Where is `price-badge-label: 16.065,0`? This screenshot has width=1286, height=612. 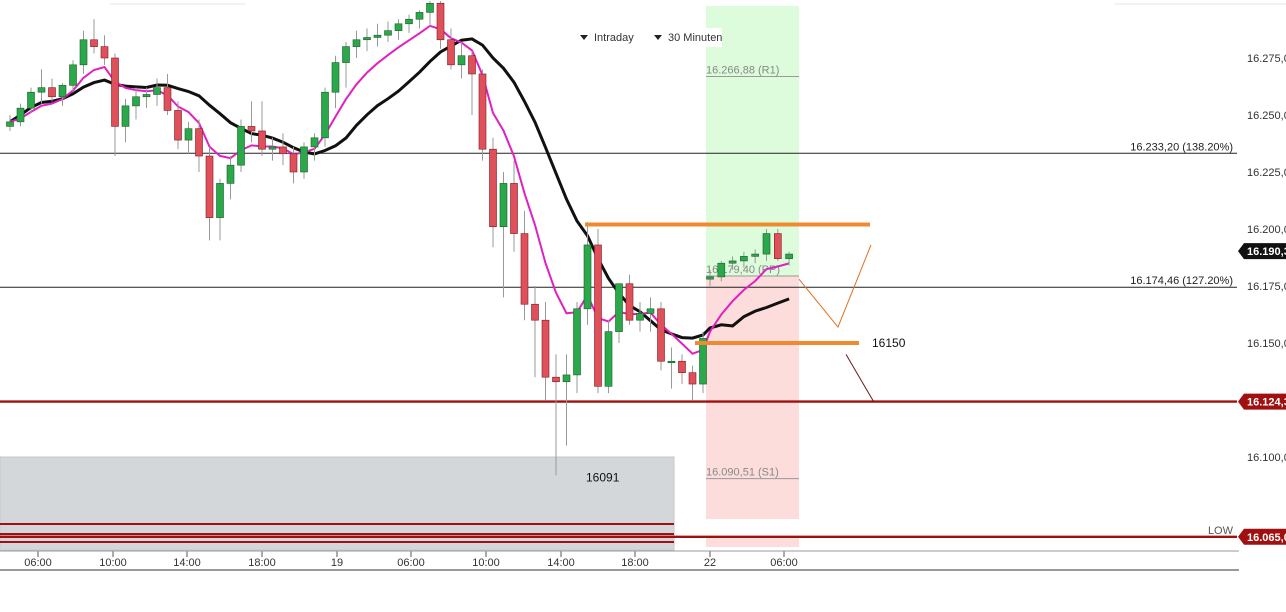
price-badge-label: 16.065,0 is located at coordinates (1266, 538).